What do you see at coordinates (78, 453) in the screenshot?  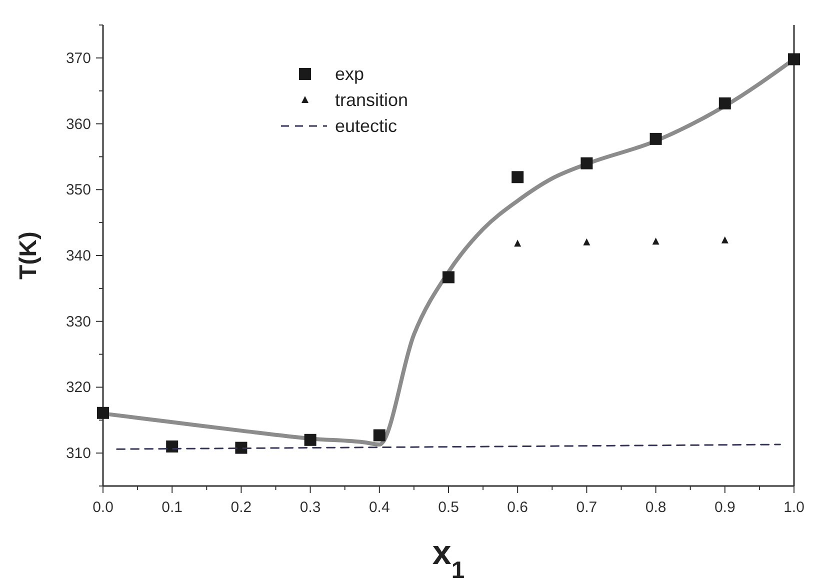 I see `y-tick-label: 310` at bounding box center [78, 453].